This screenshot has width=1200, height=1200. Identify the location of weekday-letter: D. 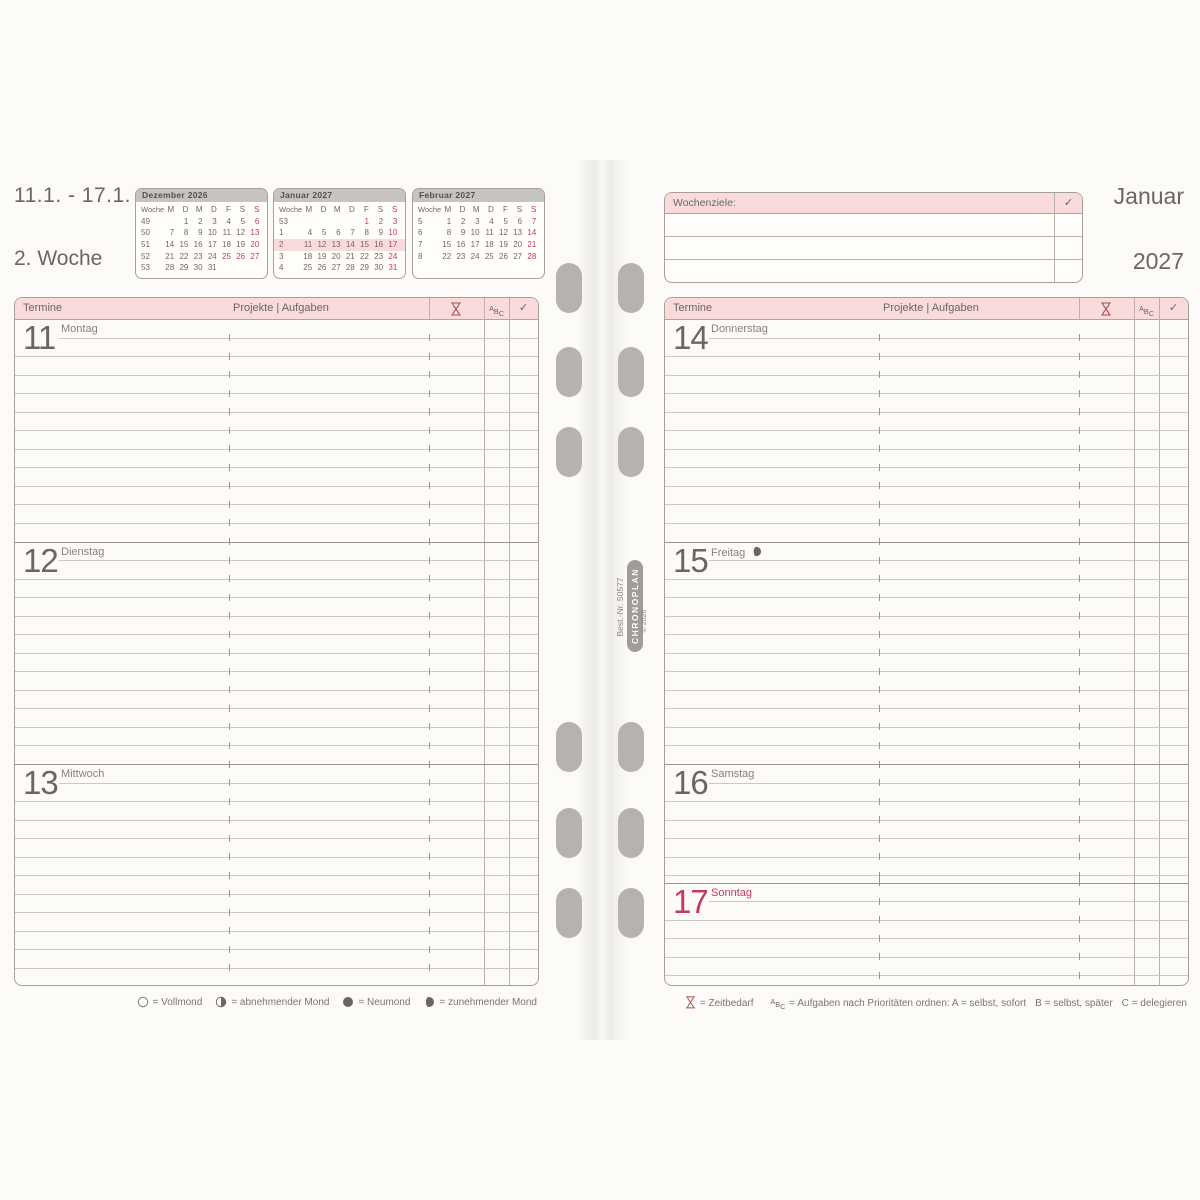
(185, 209).